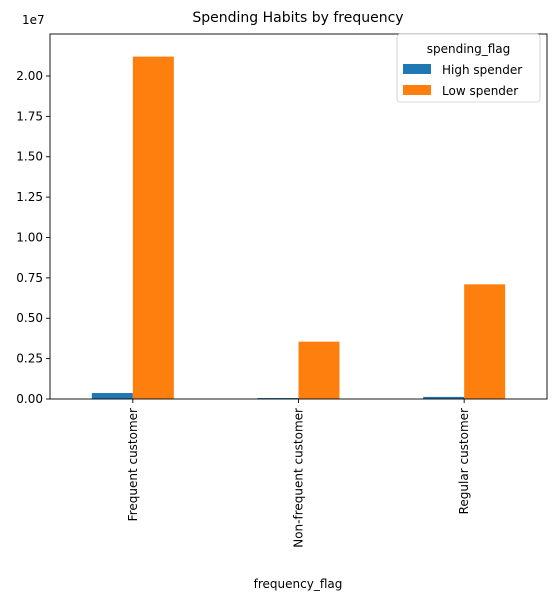 The width and height of the screenshot is (556, 604). Describe the element at coordinates (417, 69) in the screenshot. I see `legend-swatch-high-spender` at that location.